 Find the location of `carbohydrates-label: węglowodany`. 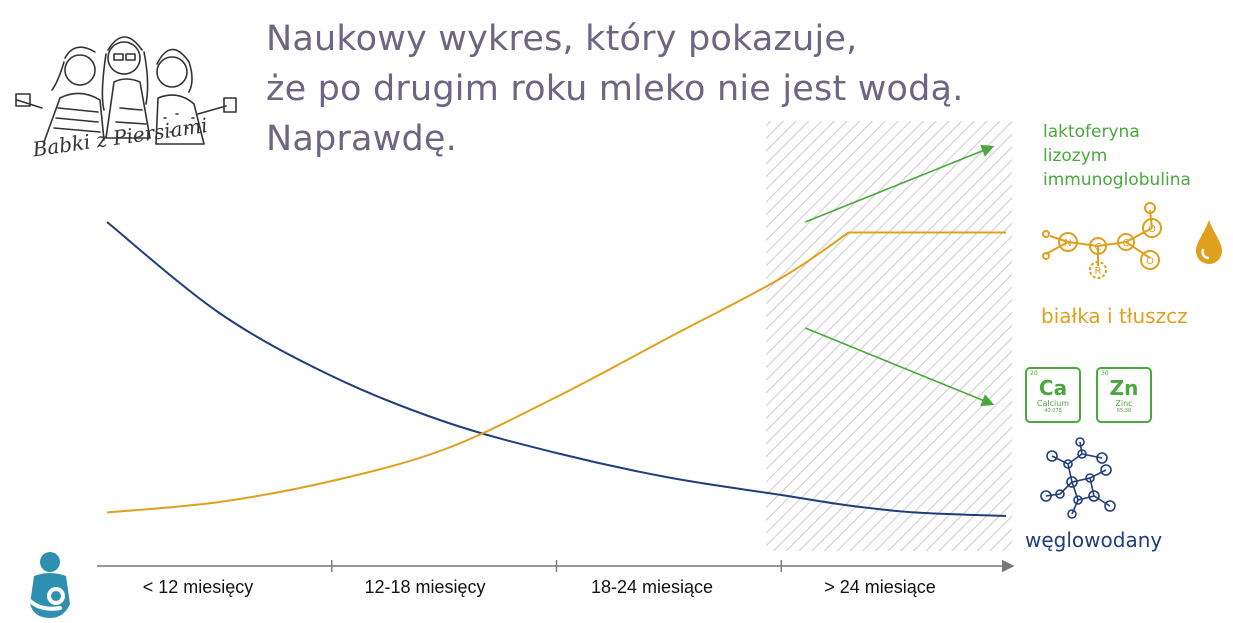

carbohydrates-label: węglowodany is located at coordinates (1094, 540).